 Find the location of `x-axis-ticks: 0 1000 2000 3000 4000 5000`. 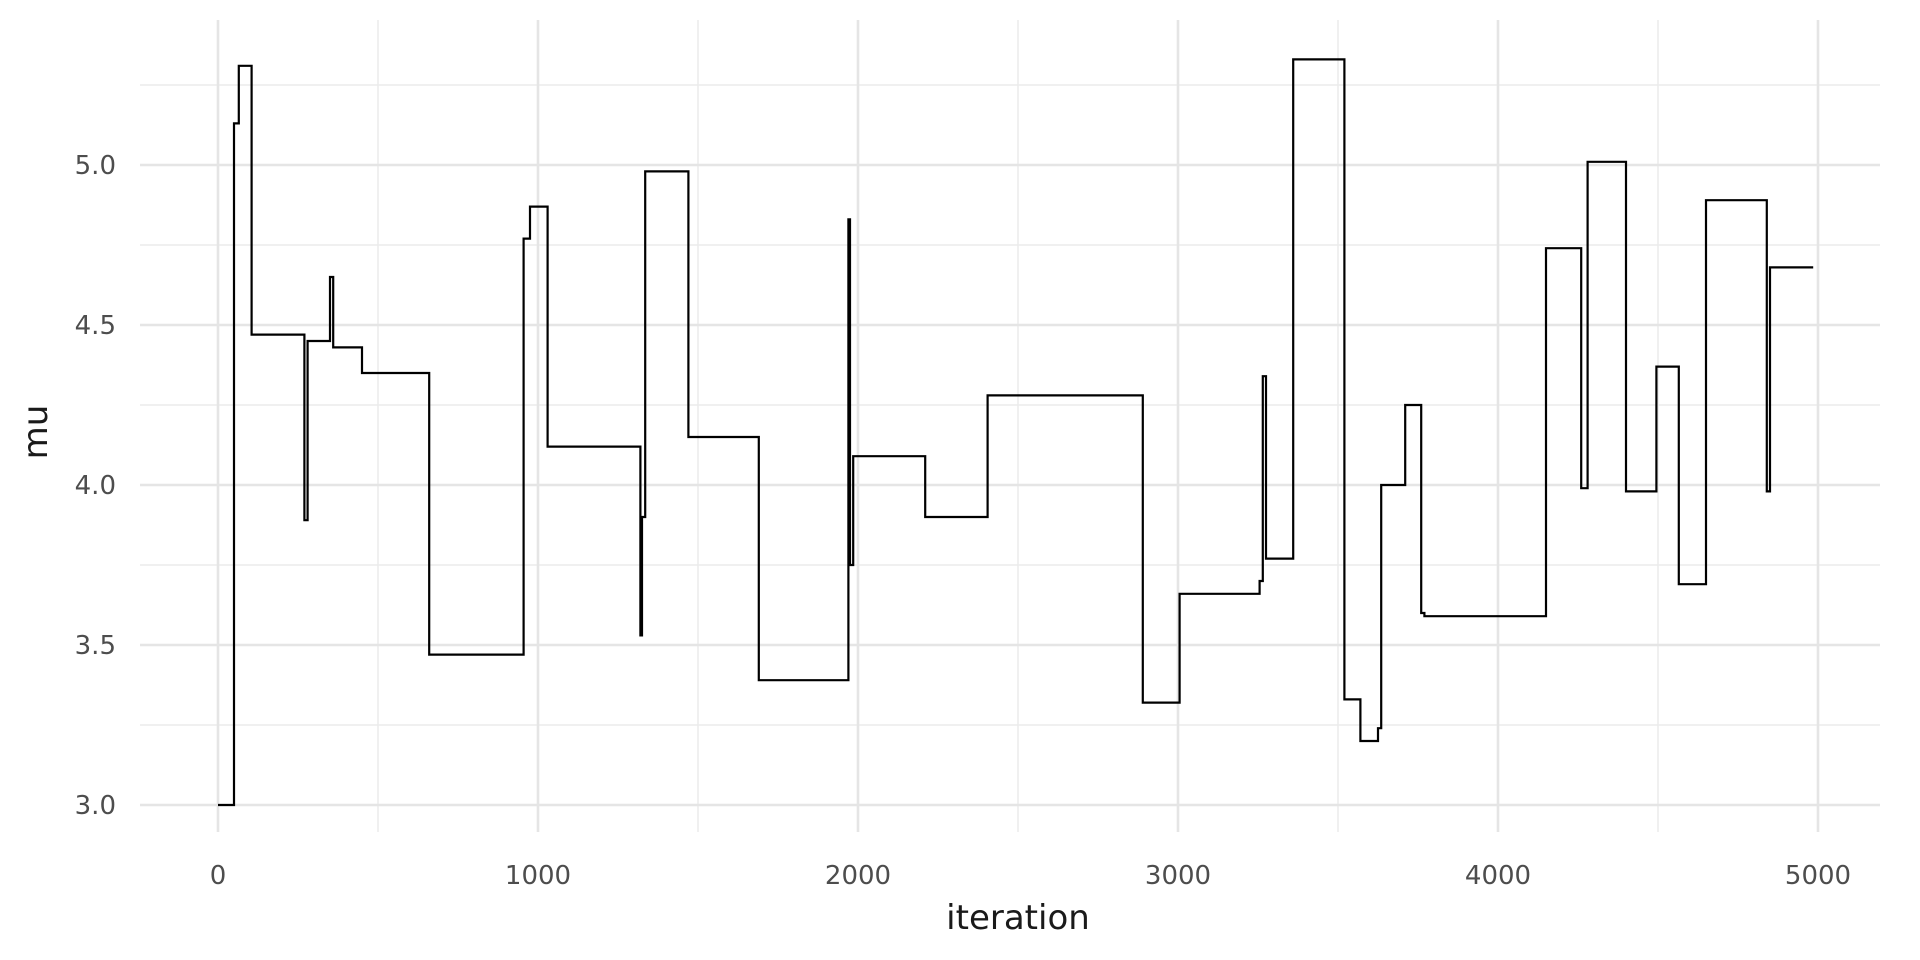

x-axis-ticks: 0 1000 2000 3000 4000 5000 is located at coordinates (1030, 876).